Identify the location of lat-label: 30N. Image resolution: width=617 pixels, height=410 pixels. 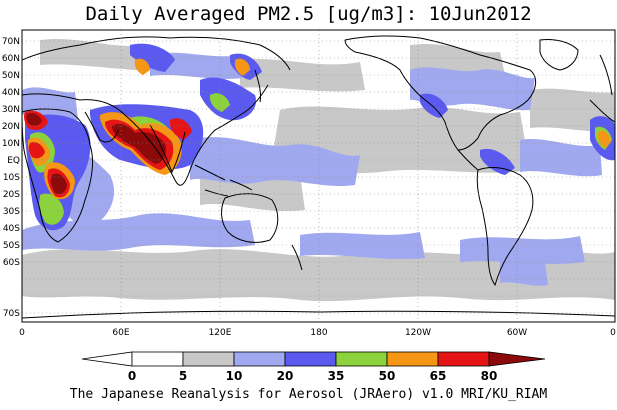
(11, 110).